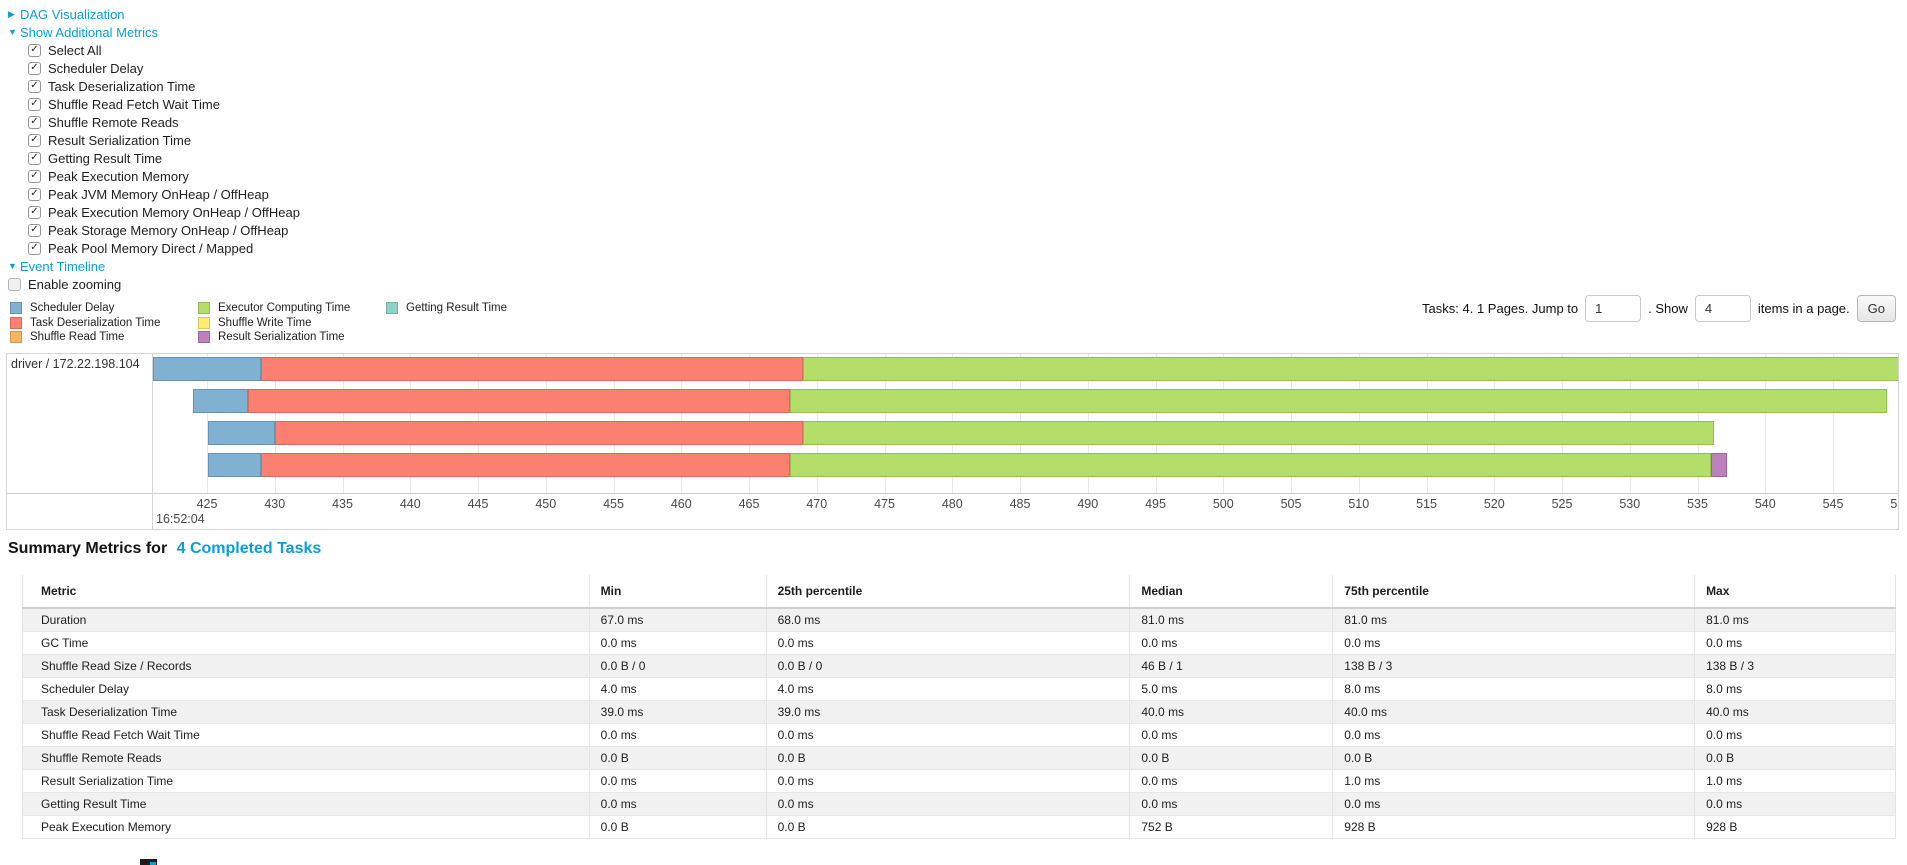 This screenshot has height=865, width=1907. I want to click on metric-checkbox-row: ✓ Result Serialization Time, so click(164, 140).